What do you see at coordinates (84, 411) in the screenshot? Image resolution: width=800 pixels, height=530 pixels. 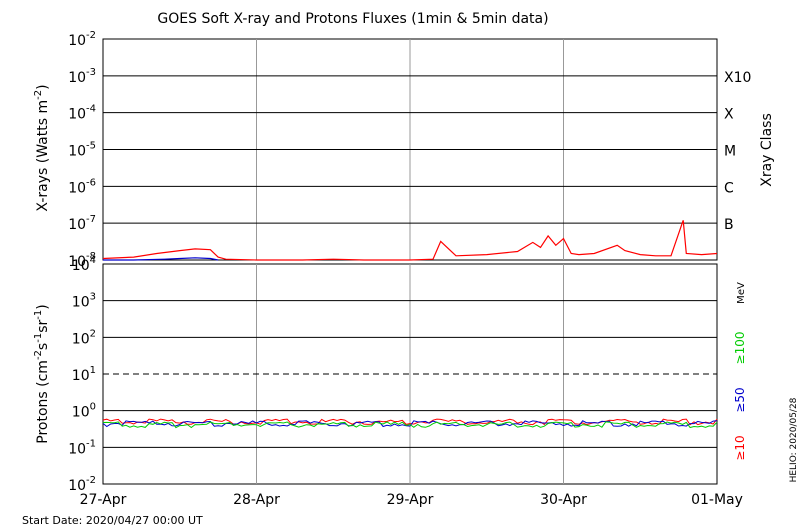 I see `protons-y-tick-label: 10⁰` at bounding box center [84, 411].